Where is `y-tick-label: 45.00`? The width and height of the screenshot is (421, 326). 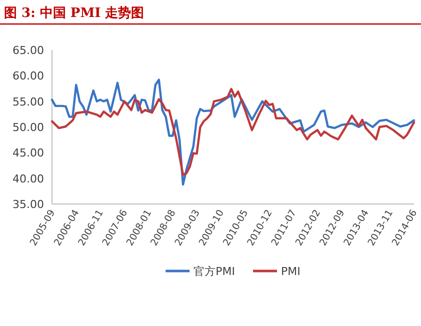 y-tick-label: 45.00 is located at coordinates (28, 153).